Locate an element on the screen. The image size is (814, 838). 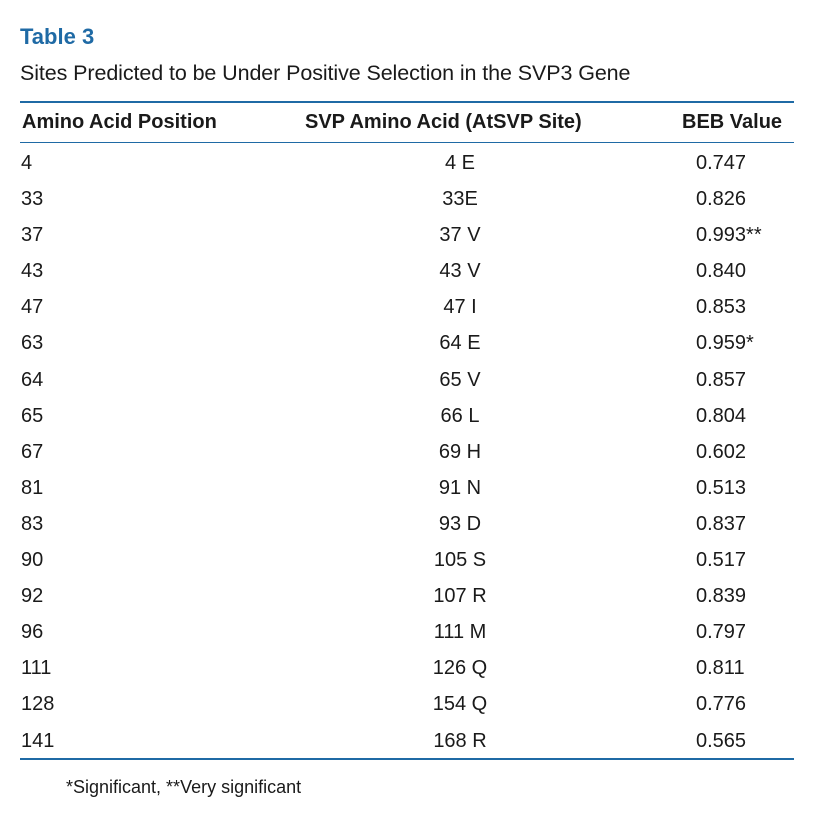
cell-svp-amino-acid: 47 I is located at coordinates (460, 307).